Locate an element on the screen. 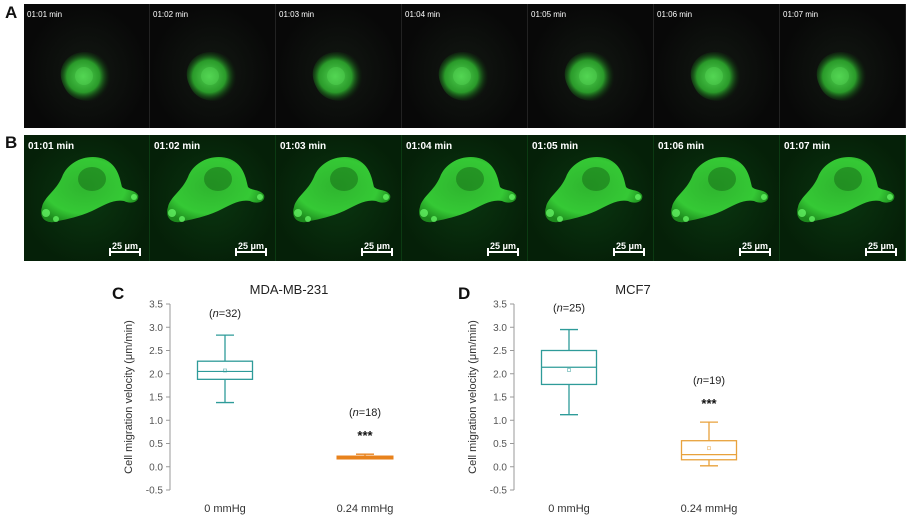 This screenshot has height=518, width=913. sample-size-label: (n=18) is located at coordinates (365, 413).